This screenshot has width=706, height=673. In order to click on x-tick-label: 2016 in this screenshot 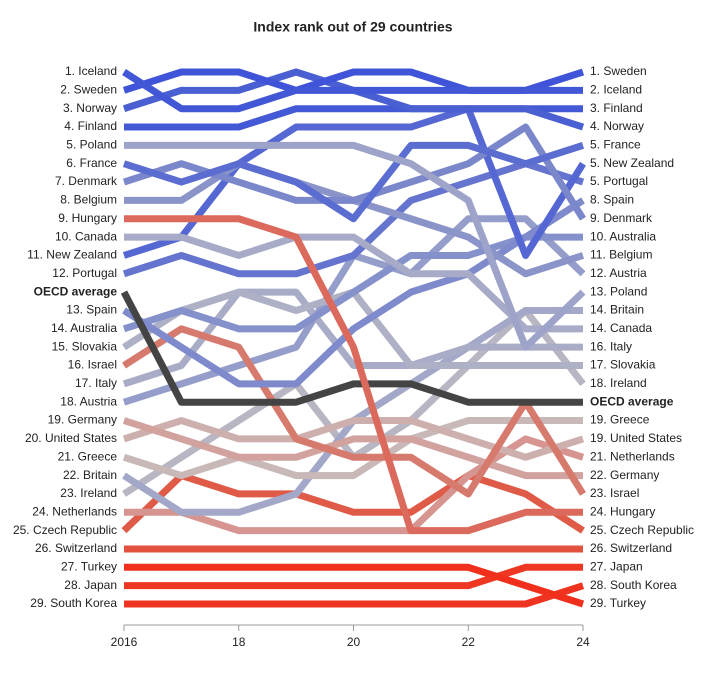, I will do `click(124, 642)`.